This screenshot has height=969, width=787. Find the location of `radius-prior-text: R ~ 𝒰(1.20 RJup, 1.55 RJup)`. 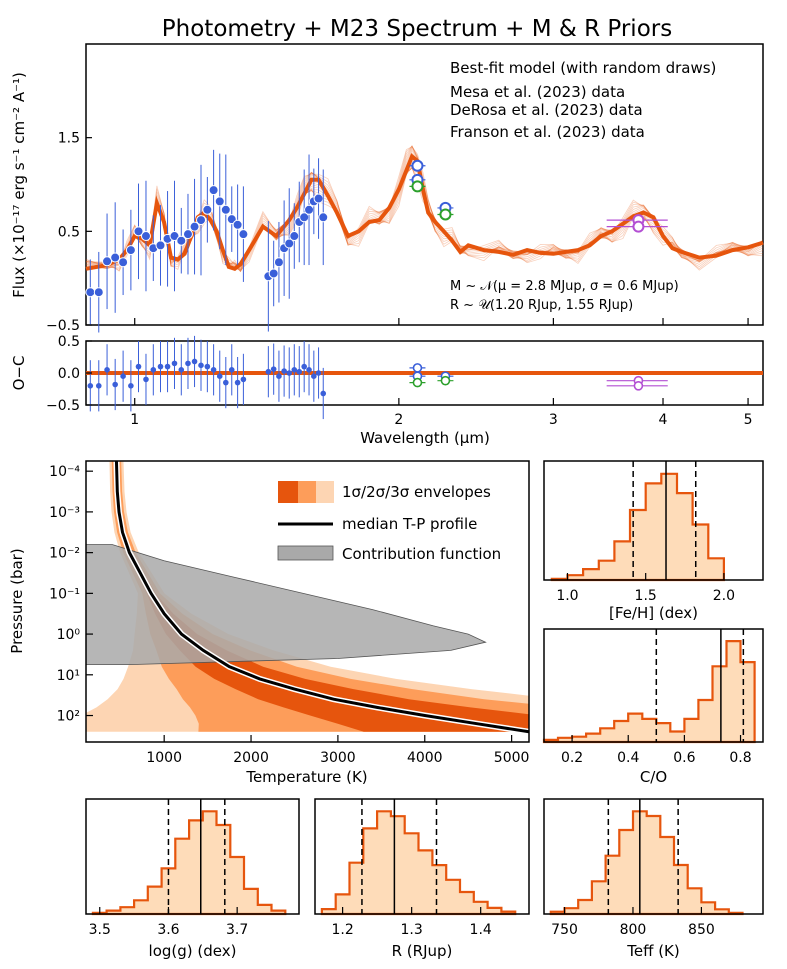

radius-prior-text: R ~ 𝒰(1.20 RJup, 1.55 RJup) is located at coordinates (541, 305).